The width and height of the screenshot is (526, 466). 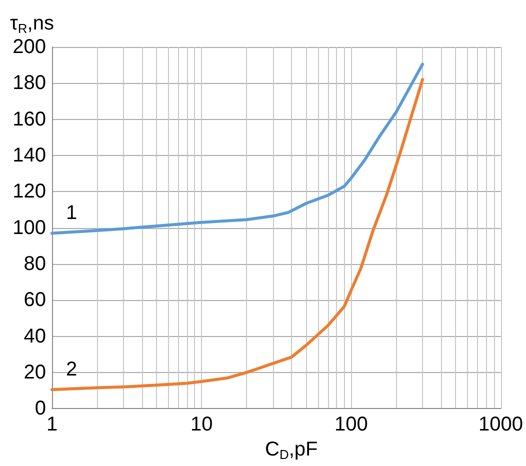 What do you see at coordinates (29, 227) in the screenshot?
I see `y-tick-label: 100` at bounding box center [29, 227].